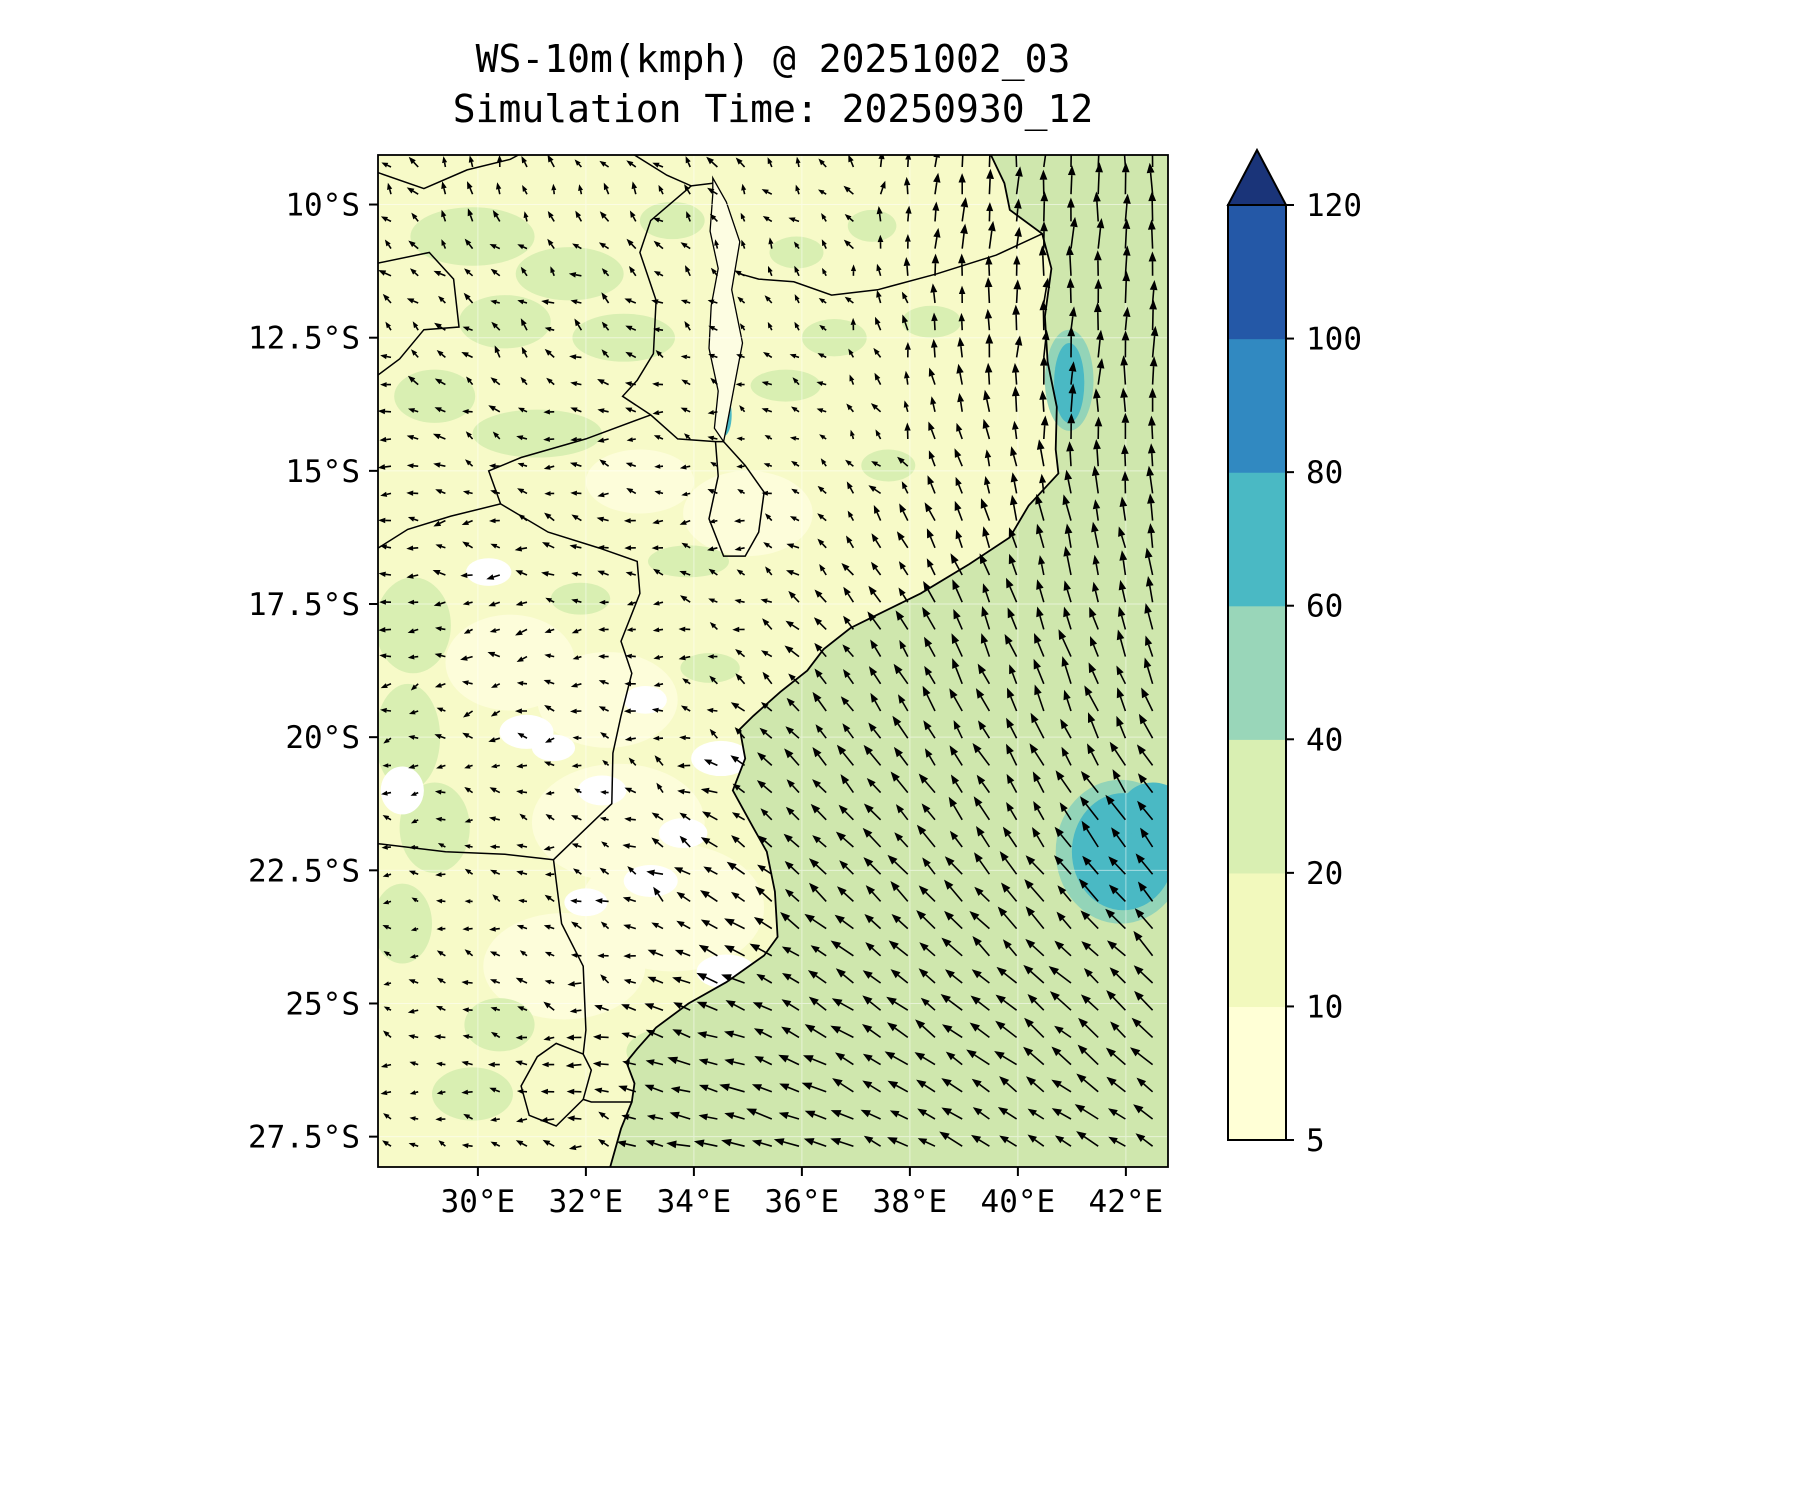 This screenshot has height=1500, width=1800. What do you see at coordinates (1324, 740) in the screenshot?
I see `colorbar-tick-label: 40` at bounding box center [1324, 740].